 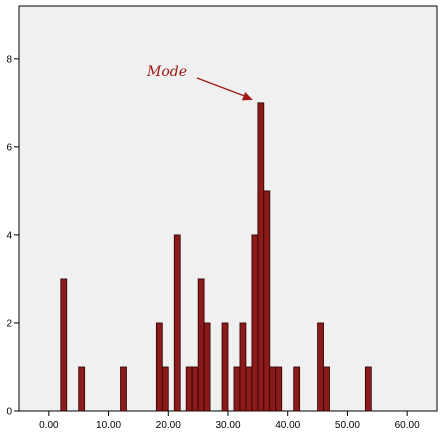 I want to click on mode-annotation: Mode, so click(x=199, y=82).